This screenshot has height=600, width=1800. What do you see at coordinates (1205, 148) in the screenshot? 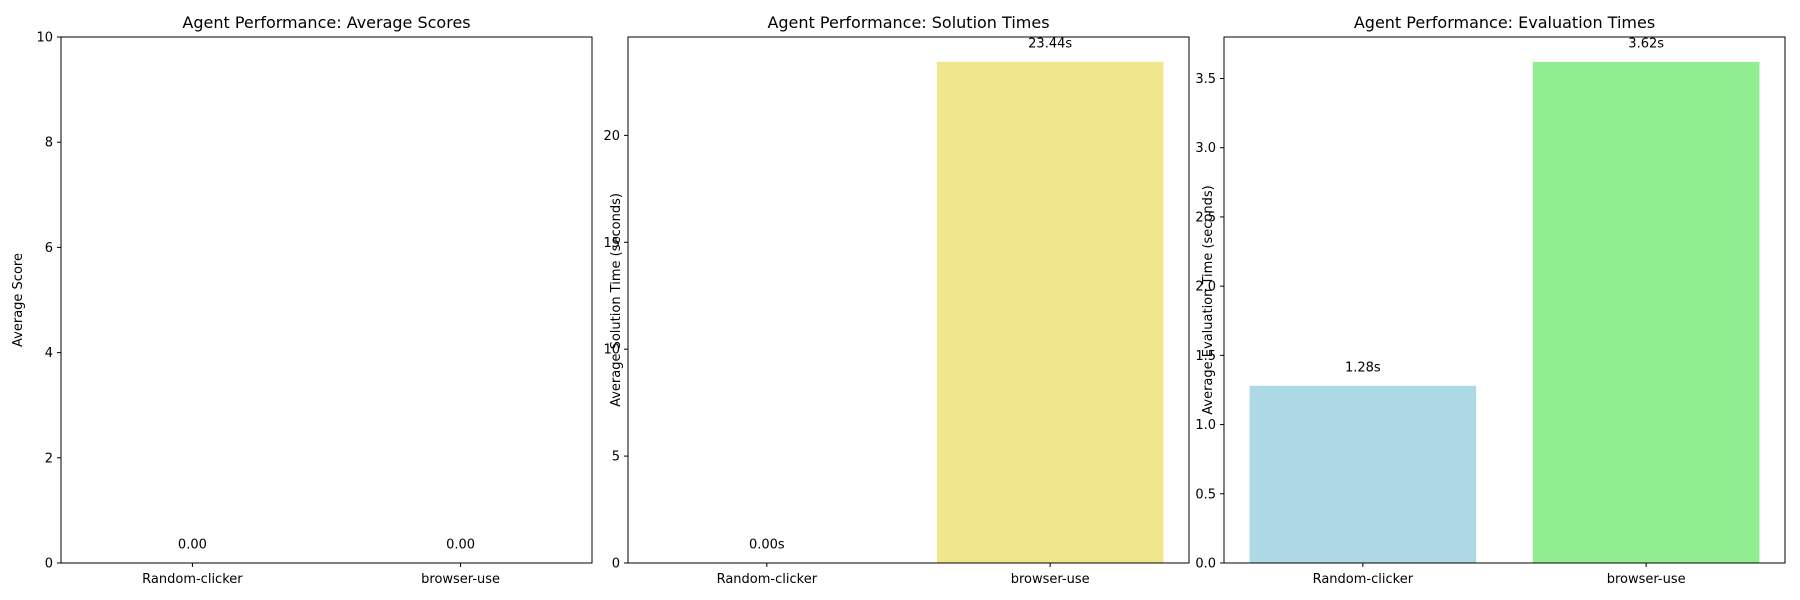
I see `y-tick-label: 3.0` at bounding box center [1205, 148].